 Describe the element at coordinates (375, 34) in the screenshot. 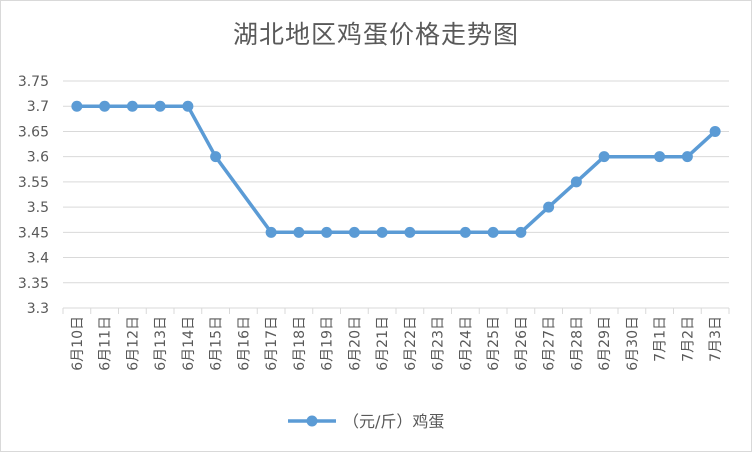

I see `chart-title: 湖北地区鸡蛋价格走势图` at that location.